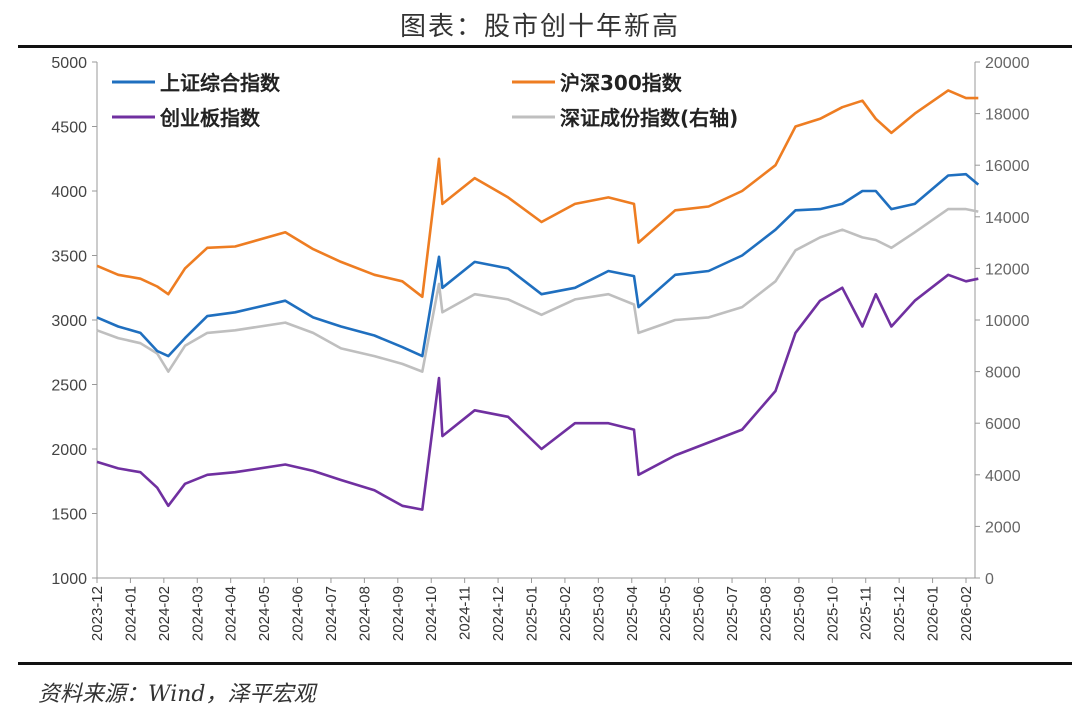 The image size is (1080, 715). What do you see at coordinates (866, 613) in the screenshot?
I see `x-tick-label: 2025-11` at bounding box center [866, 613].